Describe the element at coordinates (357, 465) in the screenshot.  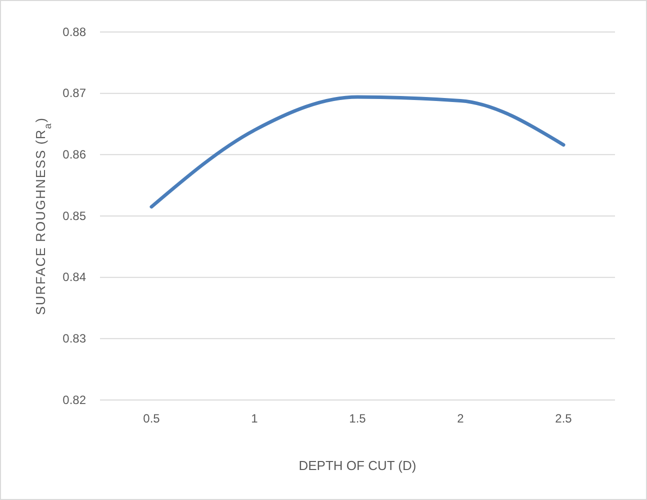
I see `x-axis-title: DEPTH OF CUT (D)` at that location.